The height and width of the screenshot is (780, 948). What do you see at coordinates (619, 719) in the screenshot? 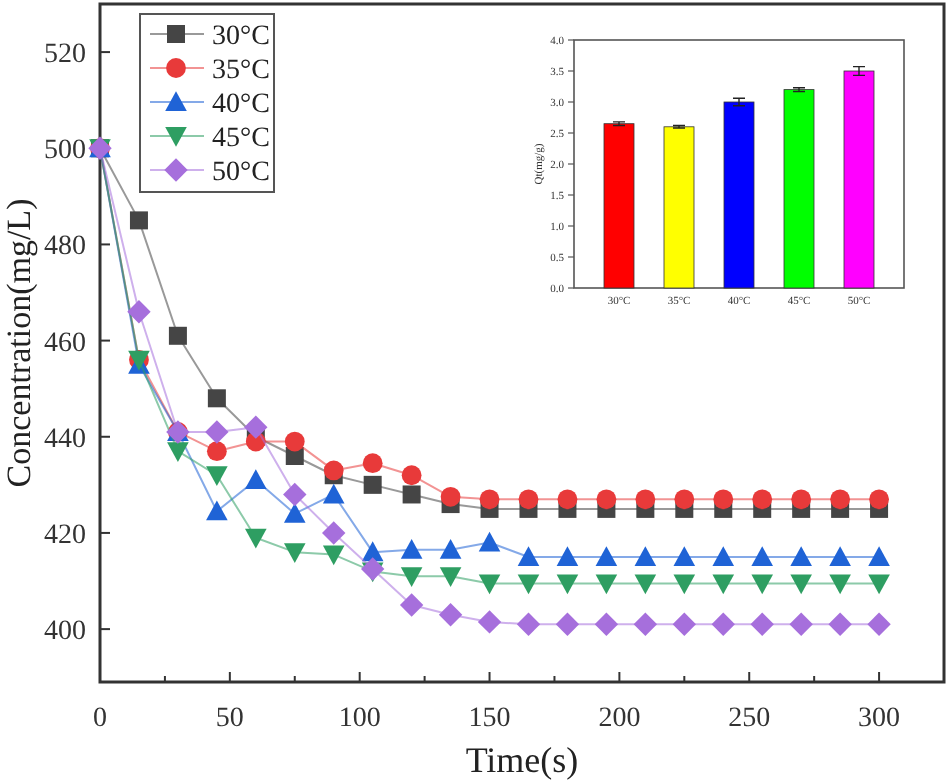
I see `x-tick-label: 200` at bounding box center [619, 719].